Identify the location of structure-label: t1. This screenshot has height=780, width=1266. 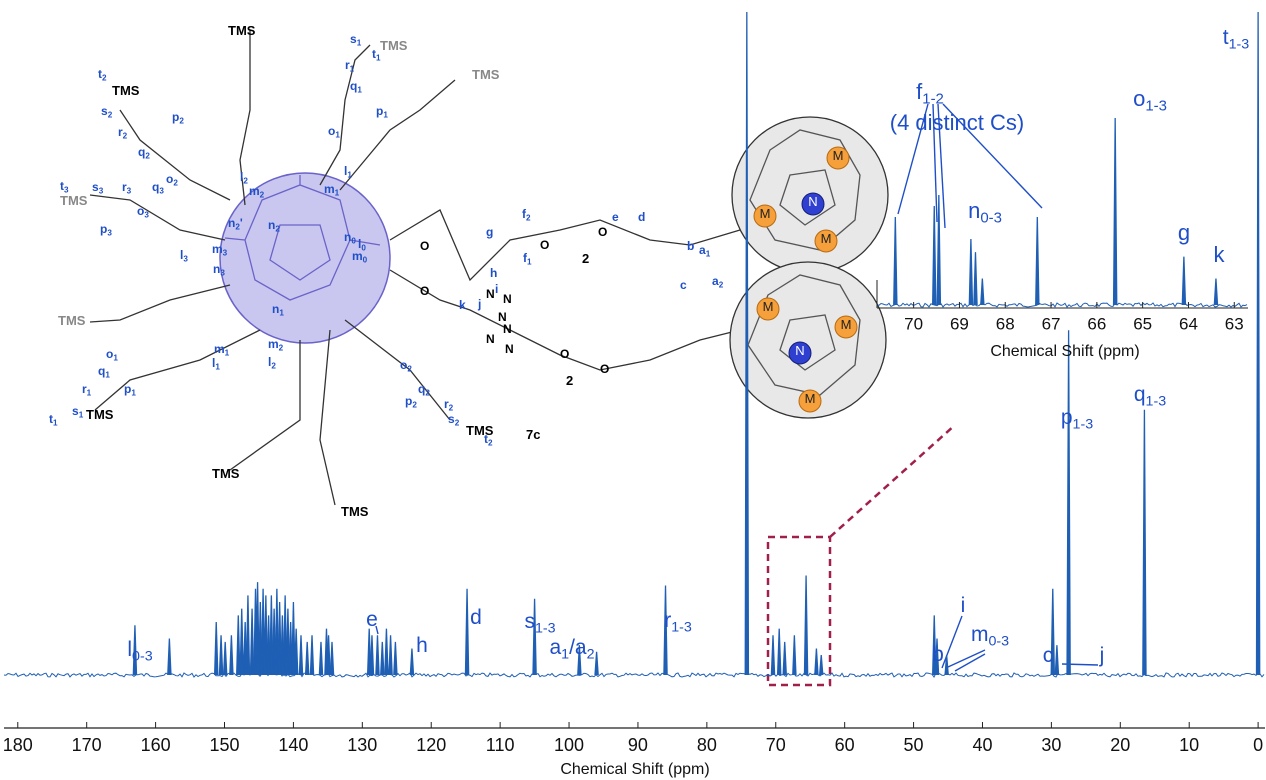
(53, 420).